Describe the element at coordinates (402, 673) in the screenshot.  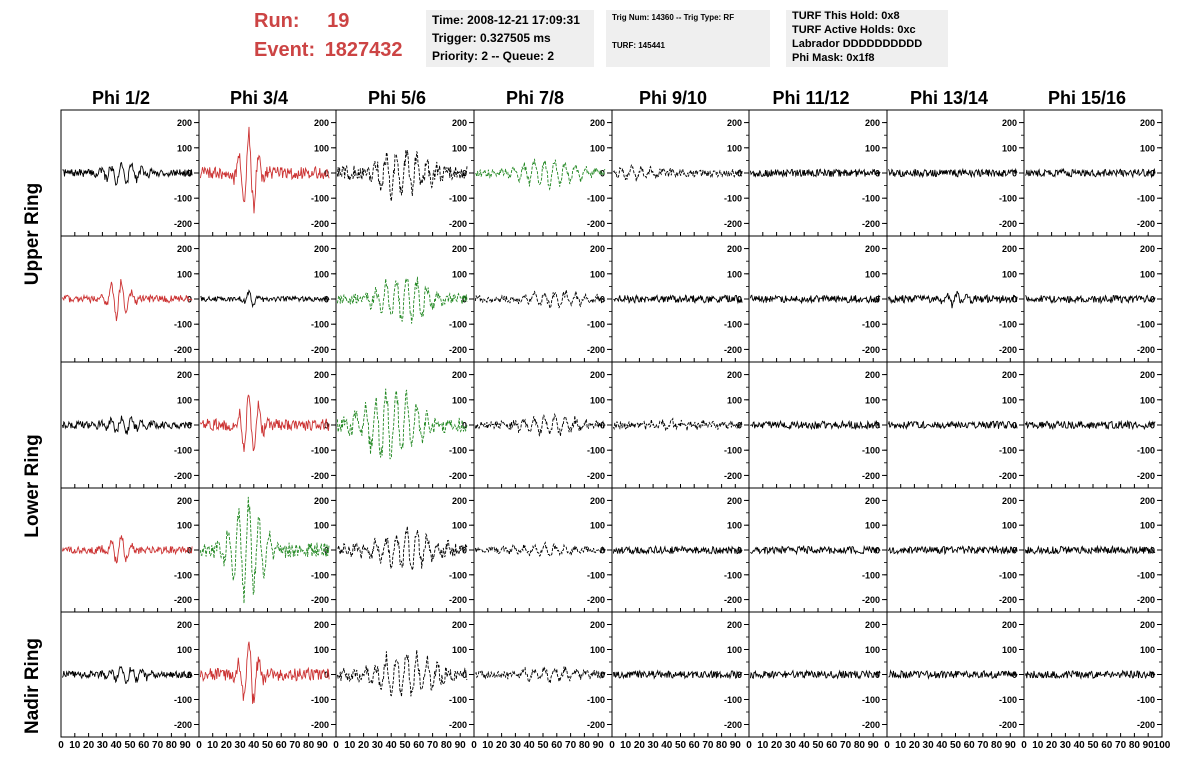
I see `waveform-trace-r4-c2` at that location.